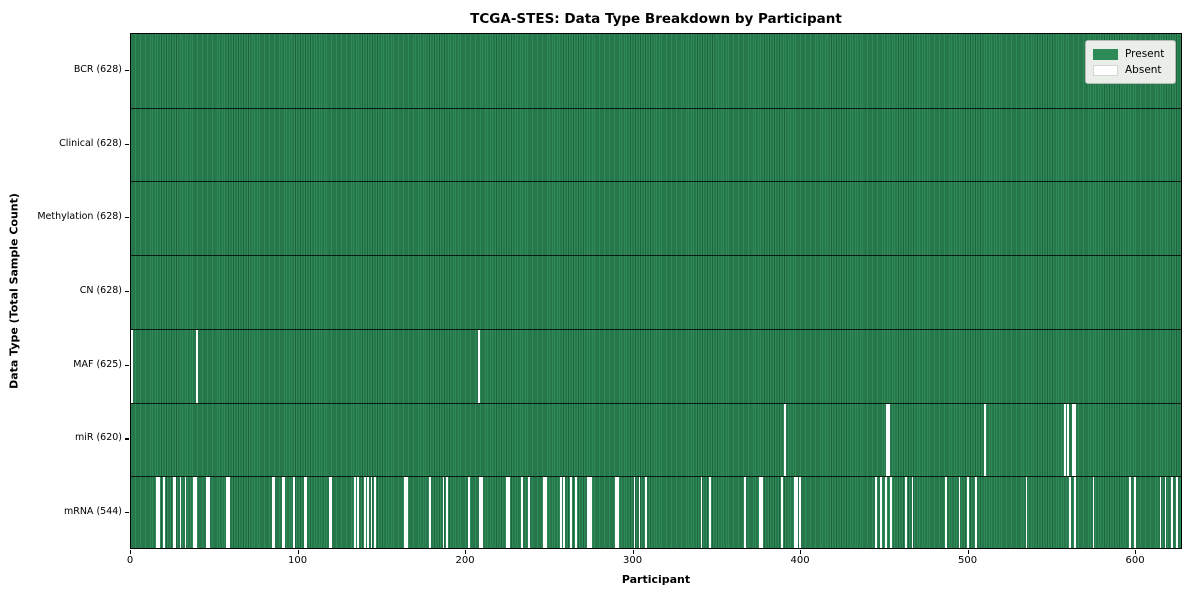 This screenshot has width=1200, height=600. Describe the element at coordinates (1105, 54) in the screenshot. I see `present-swatch-icon` at that location.